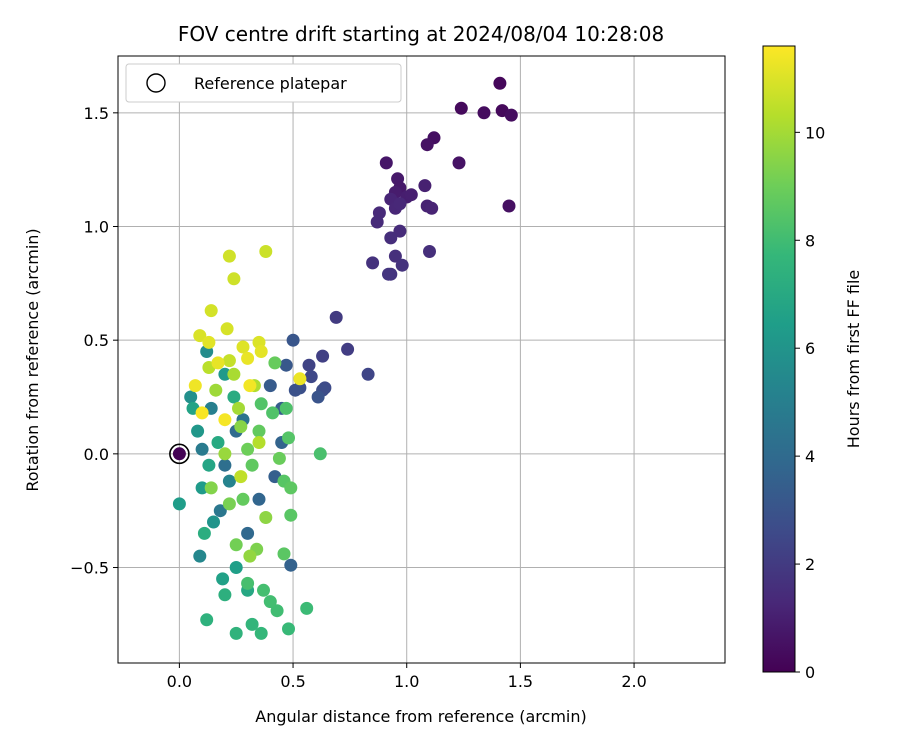 The height and width of the screenshot is (750, 900). Describe the element at coordinates (810, 240) in the screenshot. I see `colorbar-tick-label: 8` at that location.